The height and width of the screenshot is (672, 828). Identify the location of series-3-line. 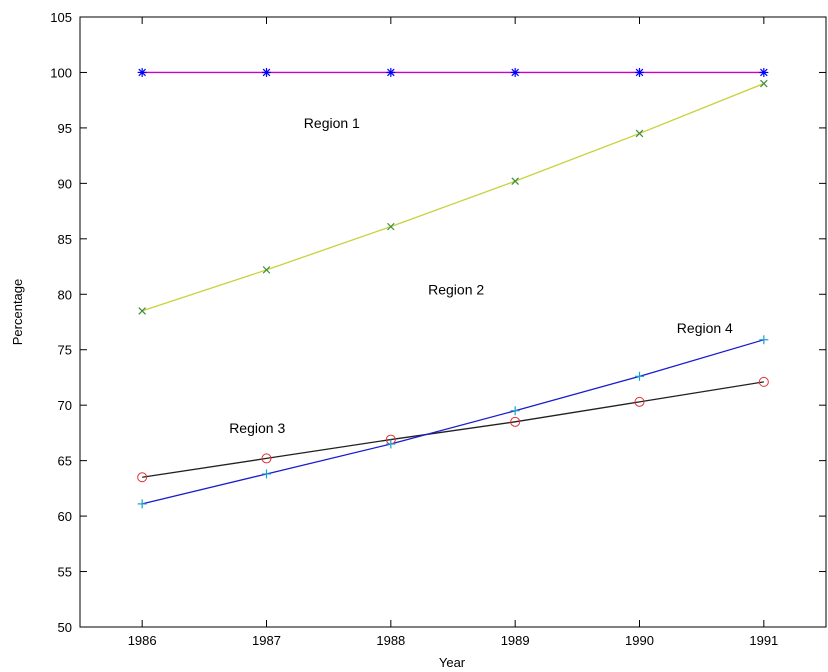
(453, 429).